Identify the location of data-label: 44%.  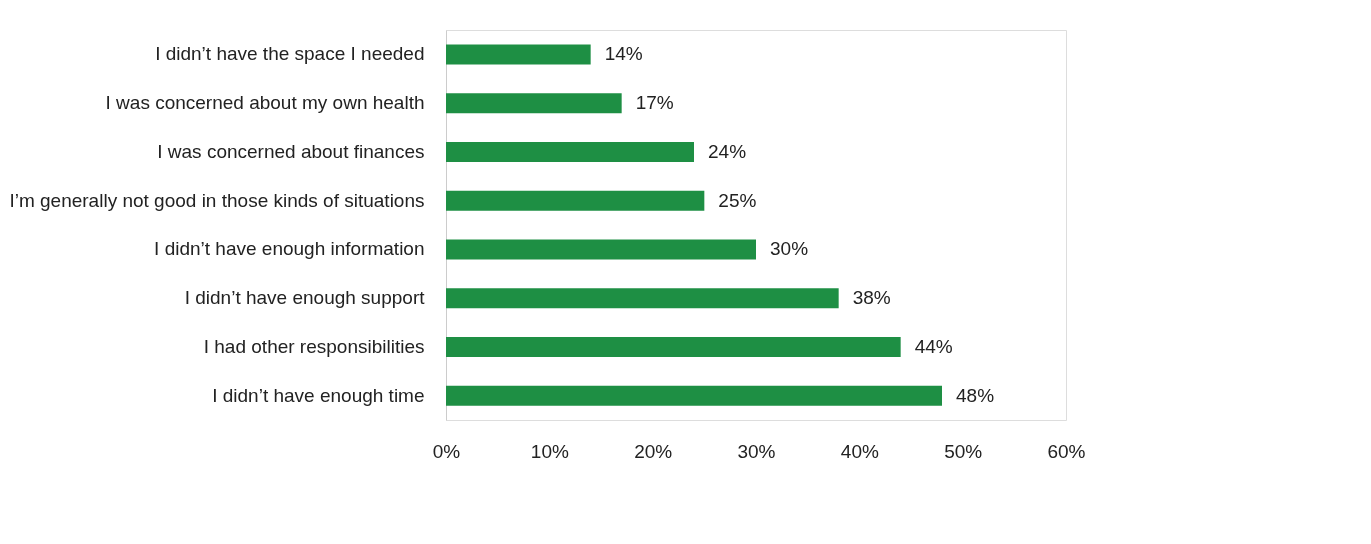
(933, 346).